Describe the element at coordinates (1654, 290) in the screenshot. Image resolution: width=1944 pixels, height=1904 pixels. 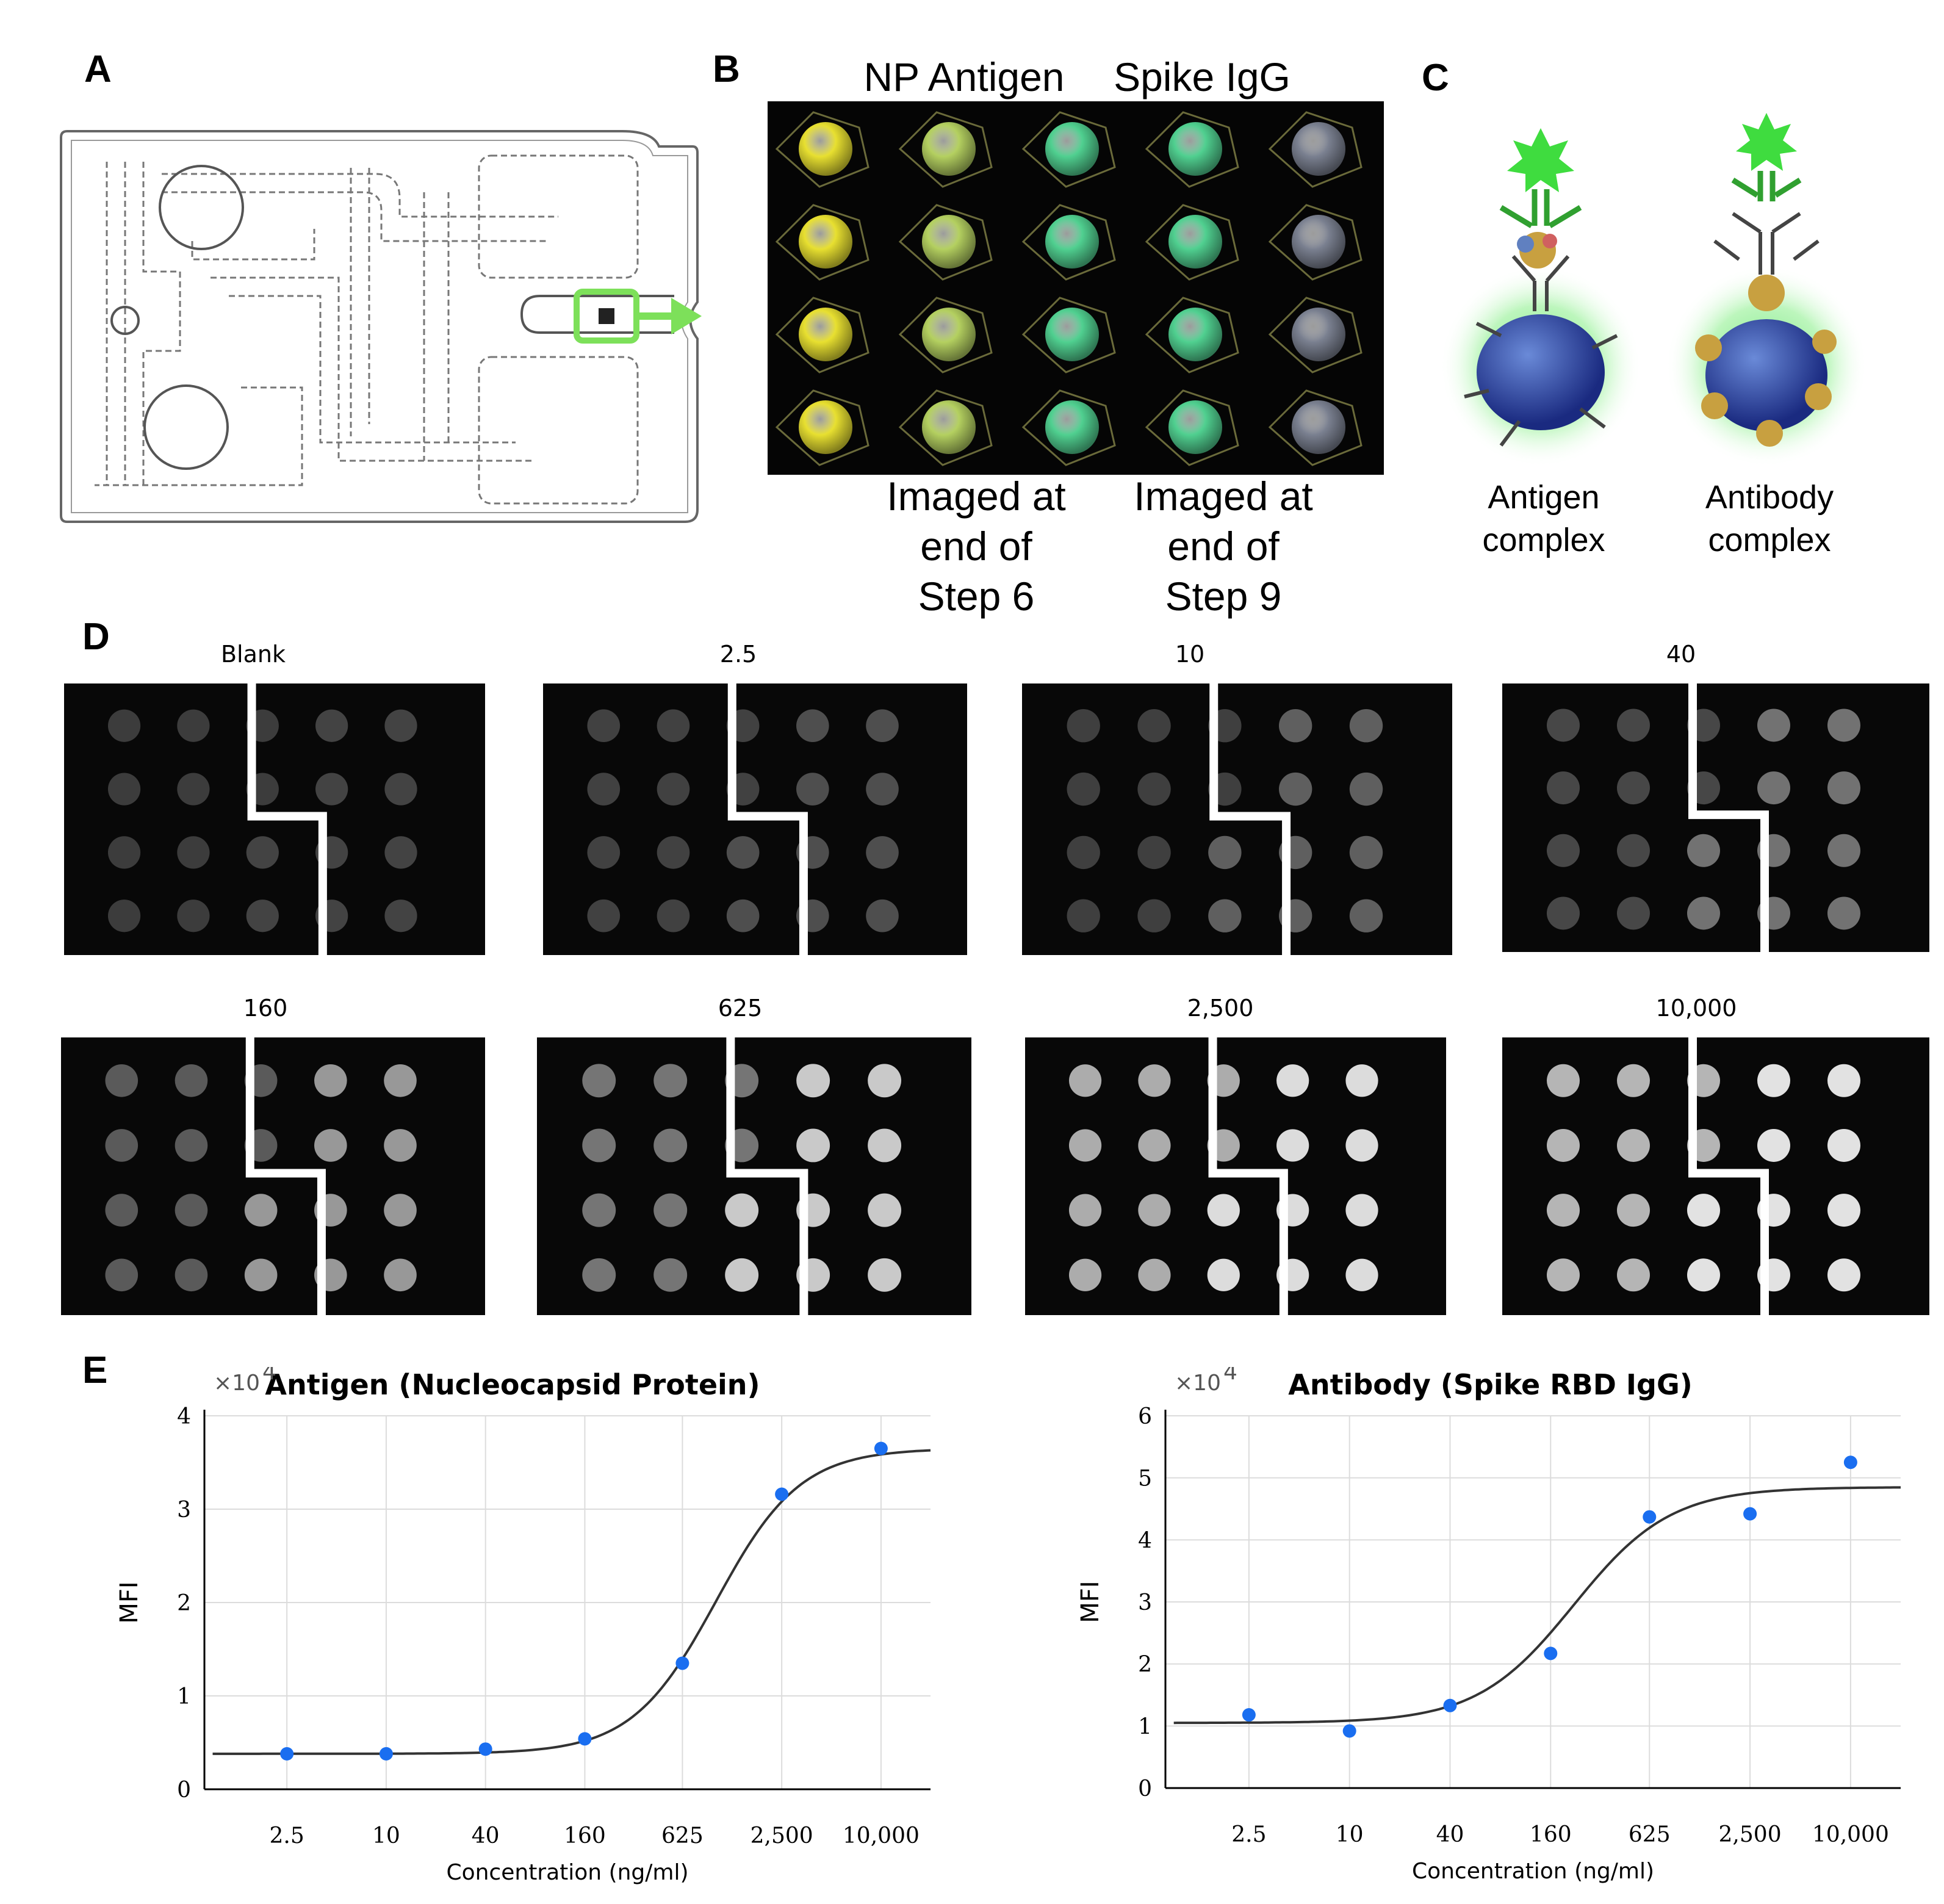
I see `complex-illustration` at that location.